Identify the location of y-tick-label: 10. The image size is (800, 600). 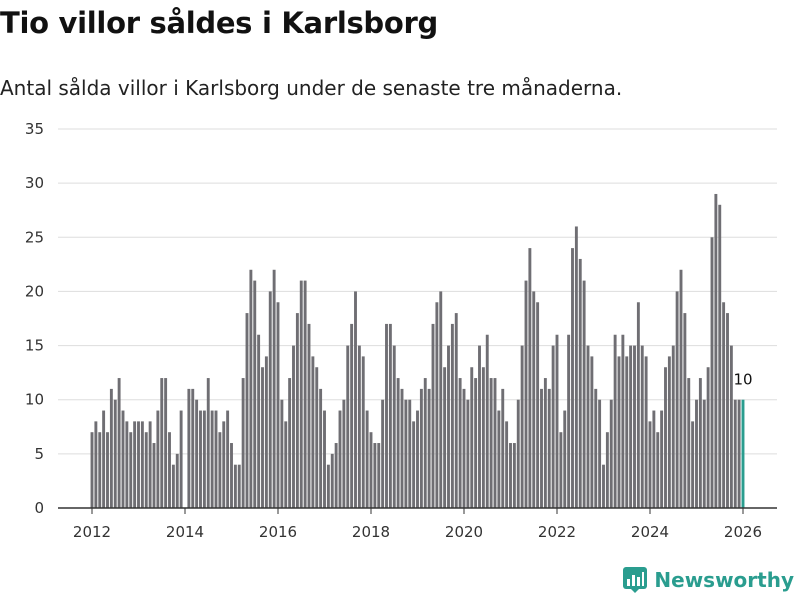
(34, 400).